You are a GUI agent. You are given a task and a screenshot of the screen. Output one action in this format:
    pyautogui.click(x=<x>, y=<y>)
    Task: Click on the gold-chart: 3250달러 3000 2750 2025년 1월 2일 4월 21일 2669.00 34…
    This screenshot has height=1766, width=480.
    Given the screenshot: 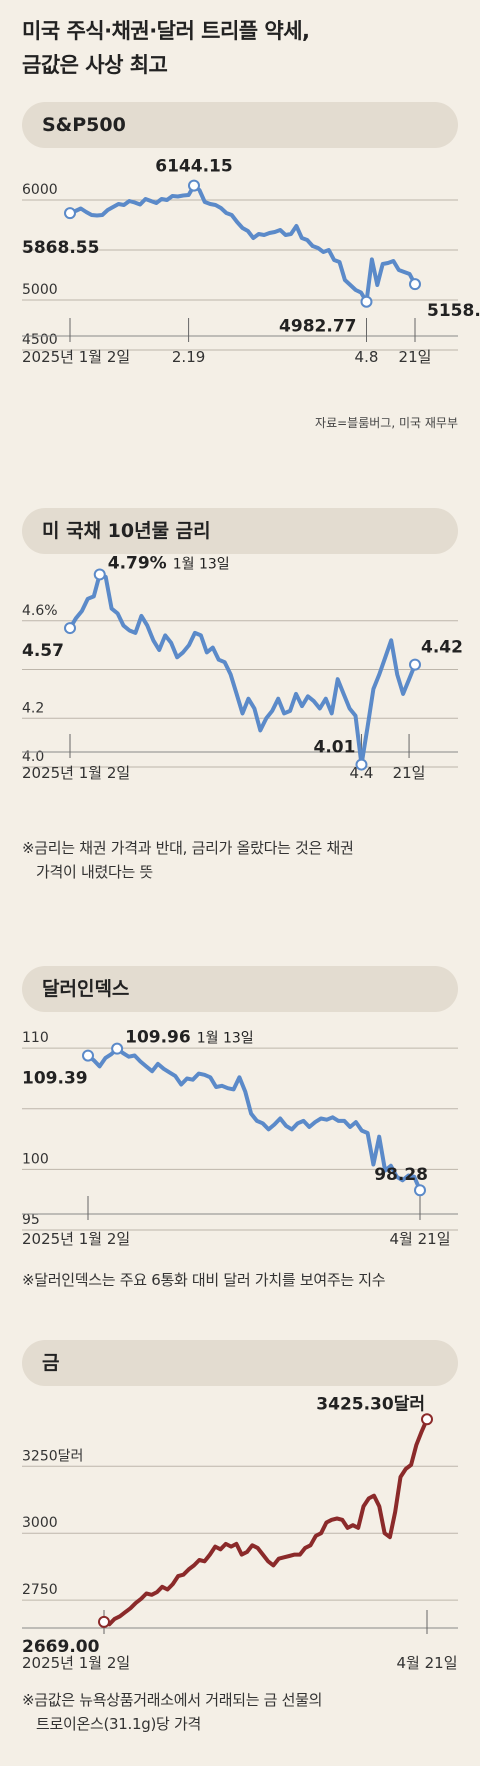 What is the action you would take?
    pyautogui.click(x=240, y=1532)
    